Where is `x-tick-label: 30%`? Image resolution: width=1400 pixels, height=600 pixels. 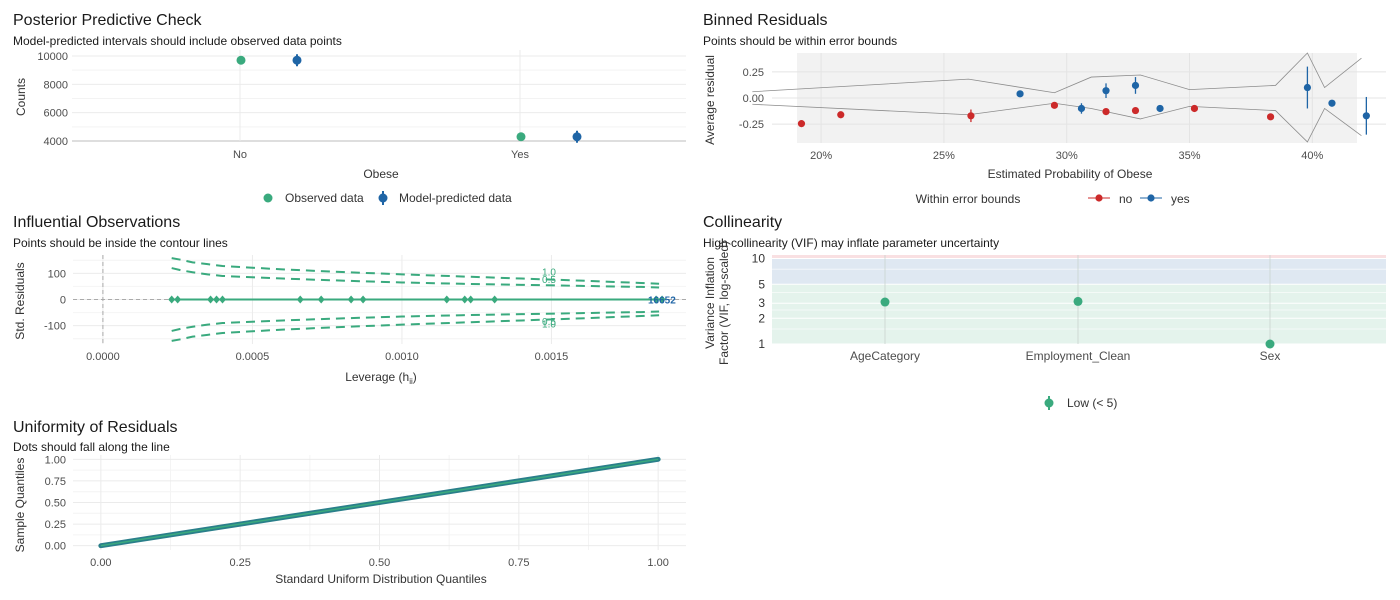 x-tick-label: 30% is located at coordinates (1067, 156).